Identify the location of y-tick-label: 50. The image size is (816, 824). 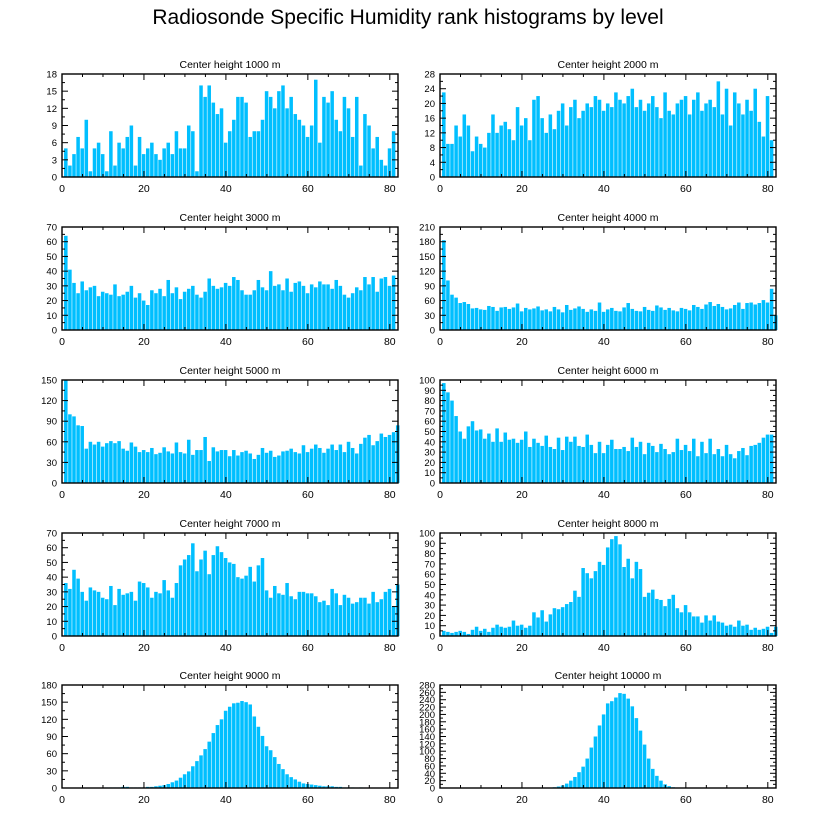
(429, 432).